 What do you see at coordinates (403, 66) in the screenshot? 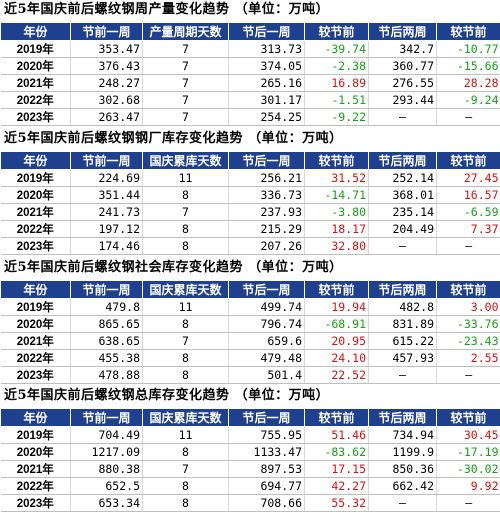
I see `after-week2-cell: 360.77` at bounding box center [403, 66].